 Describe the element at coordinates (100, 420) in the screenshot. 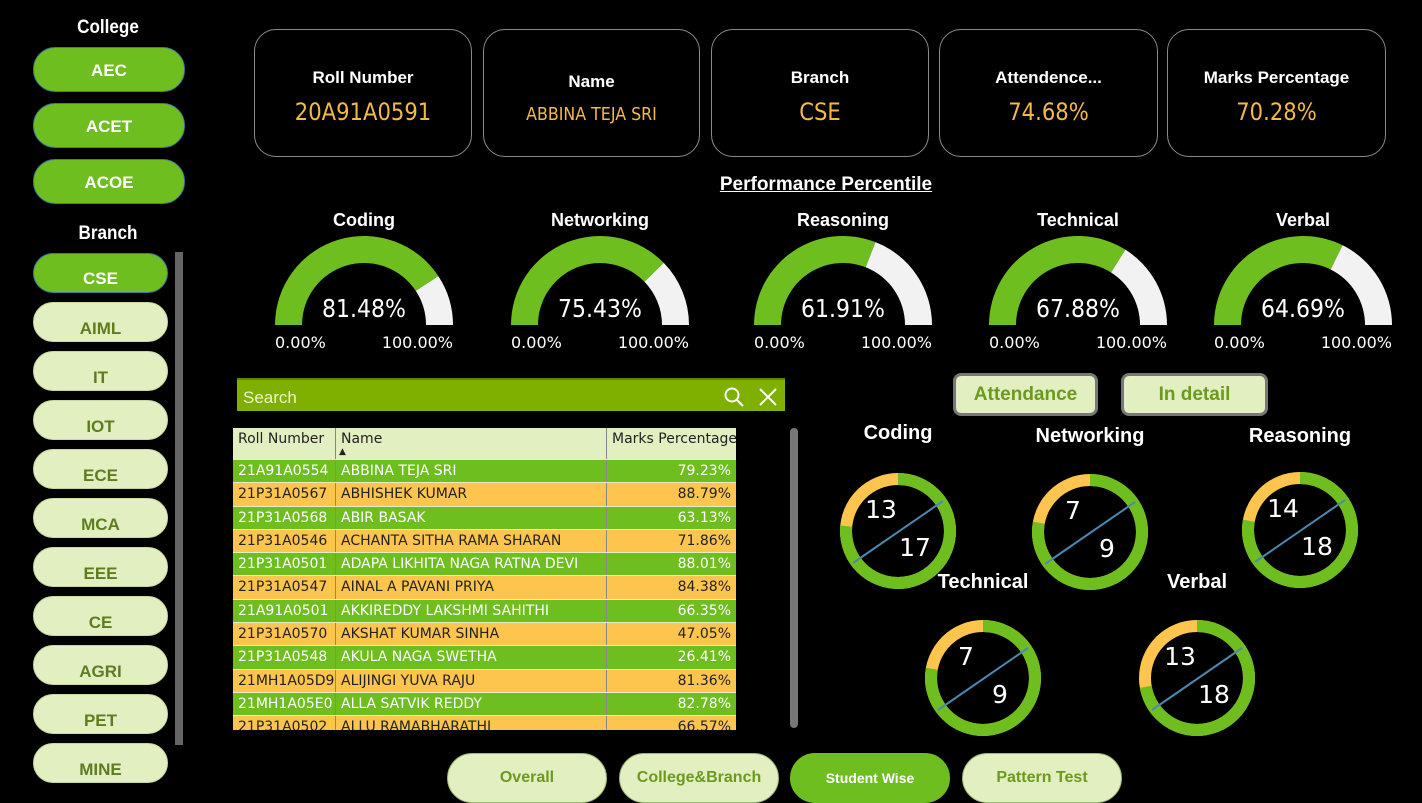

I see `branch-iot: IOT` at that location.